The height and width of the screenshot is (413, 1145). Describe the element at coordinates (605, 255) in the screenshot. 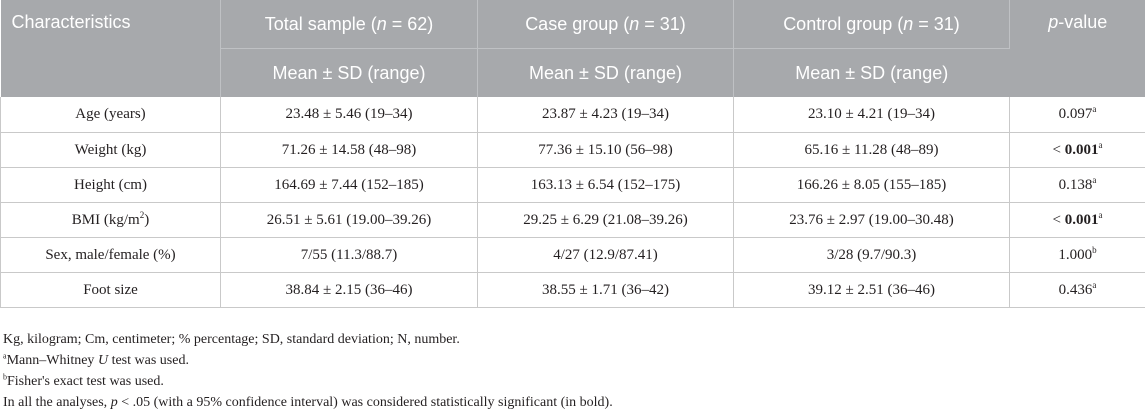

I see `cell-case: 4/27 (12.9/87.41)` at that location.